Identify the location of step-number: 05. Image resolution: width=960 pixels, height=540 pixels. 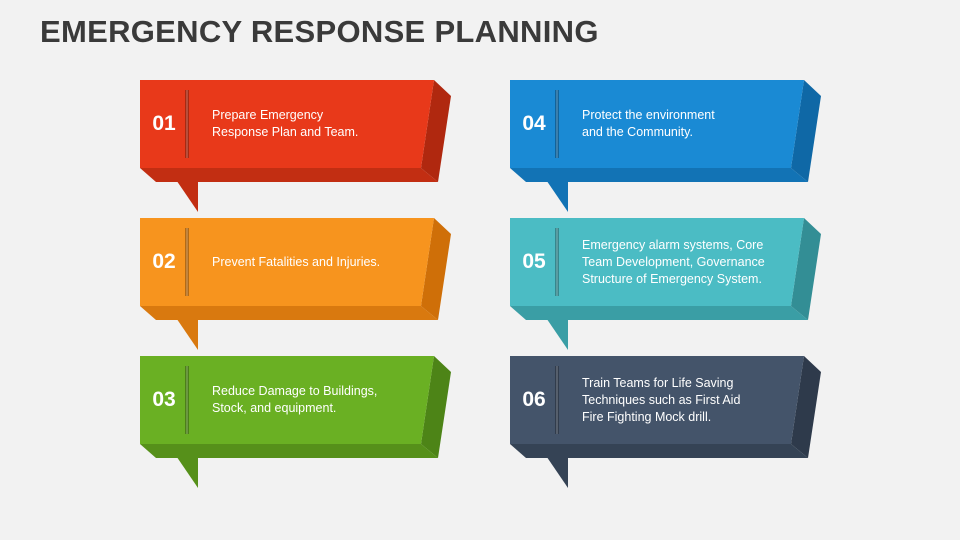
(534, 261).